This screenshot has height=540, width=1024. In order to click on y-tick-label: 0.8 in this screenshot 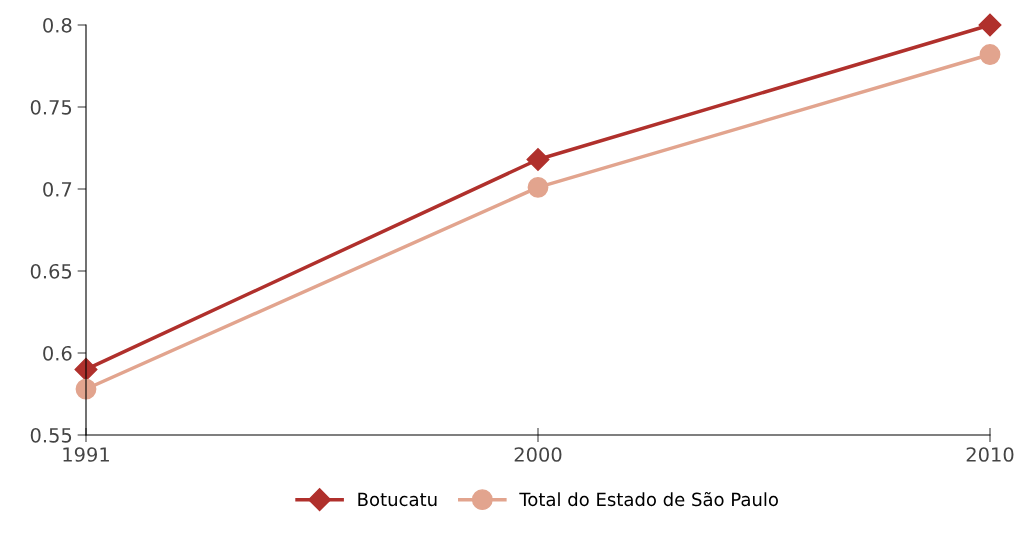, I will do `click(57, 25)`.